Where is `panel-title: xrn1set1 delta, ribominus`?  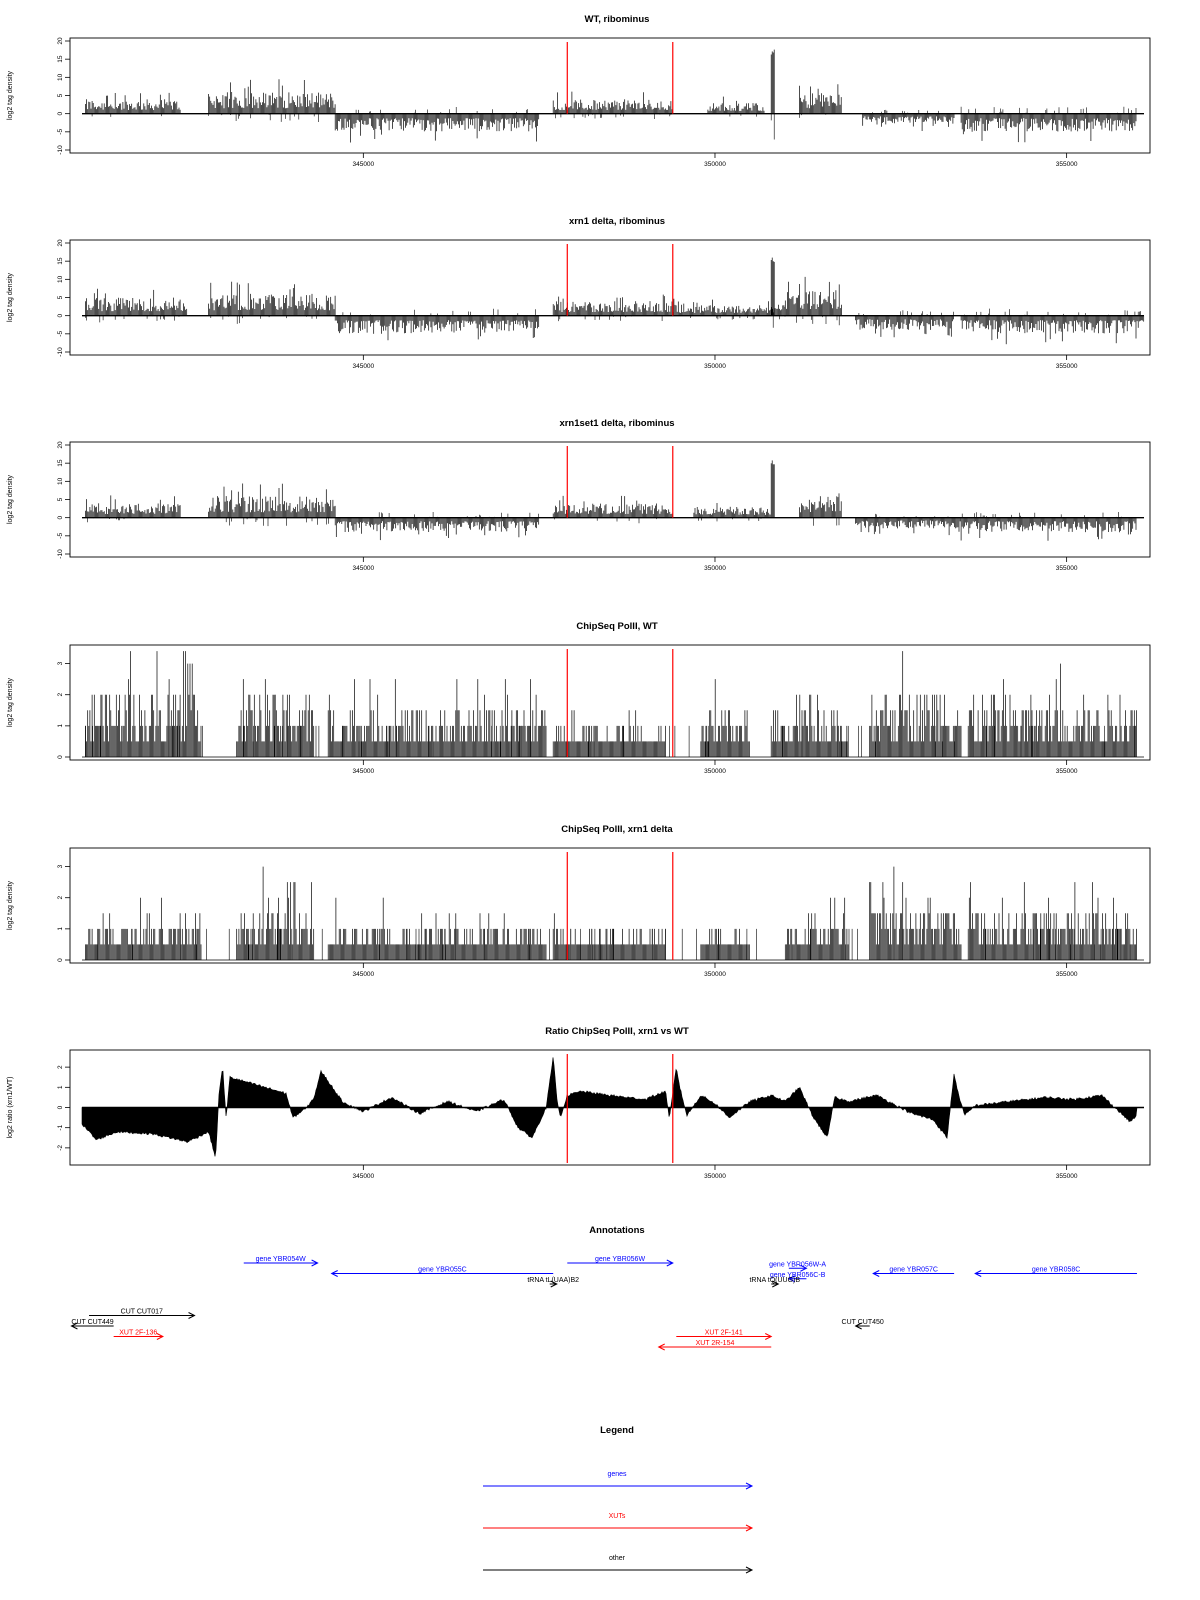
panel-title: xrn1set1 delta, ribominus is located at coordinates (616, 423).